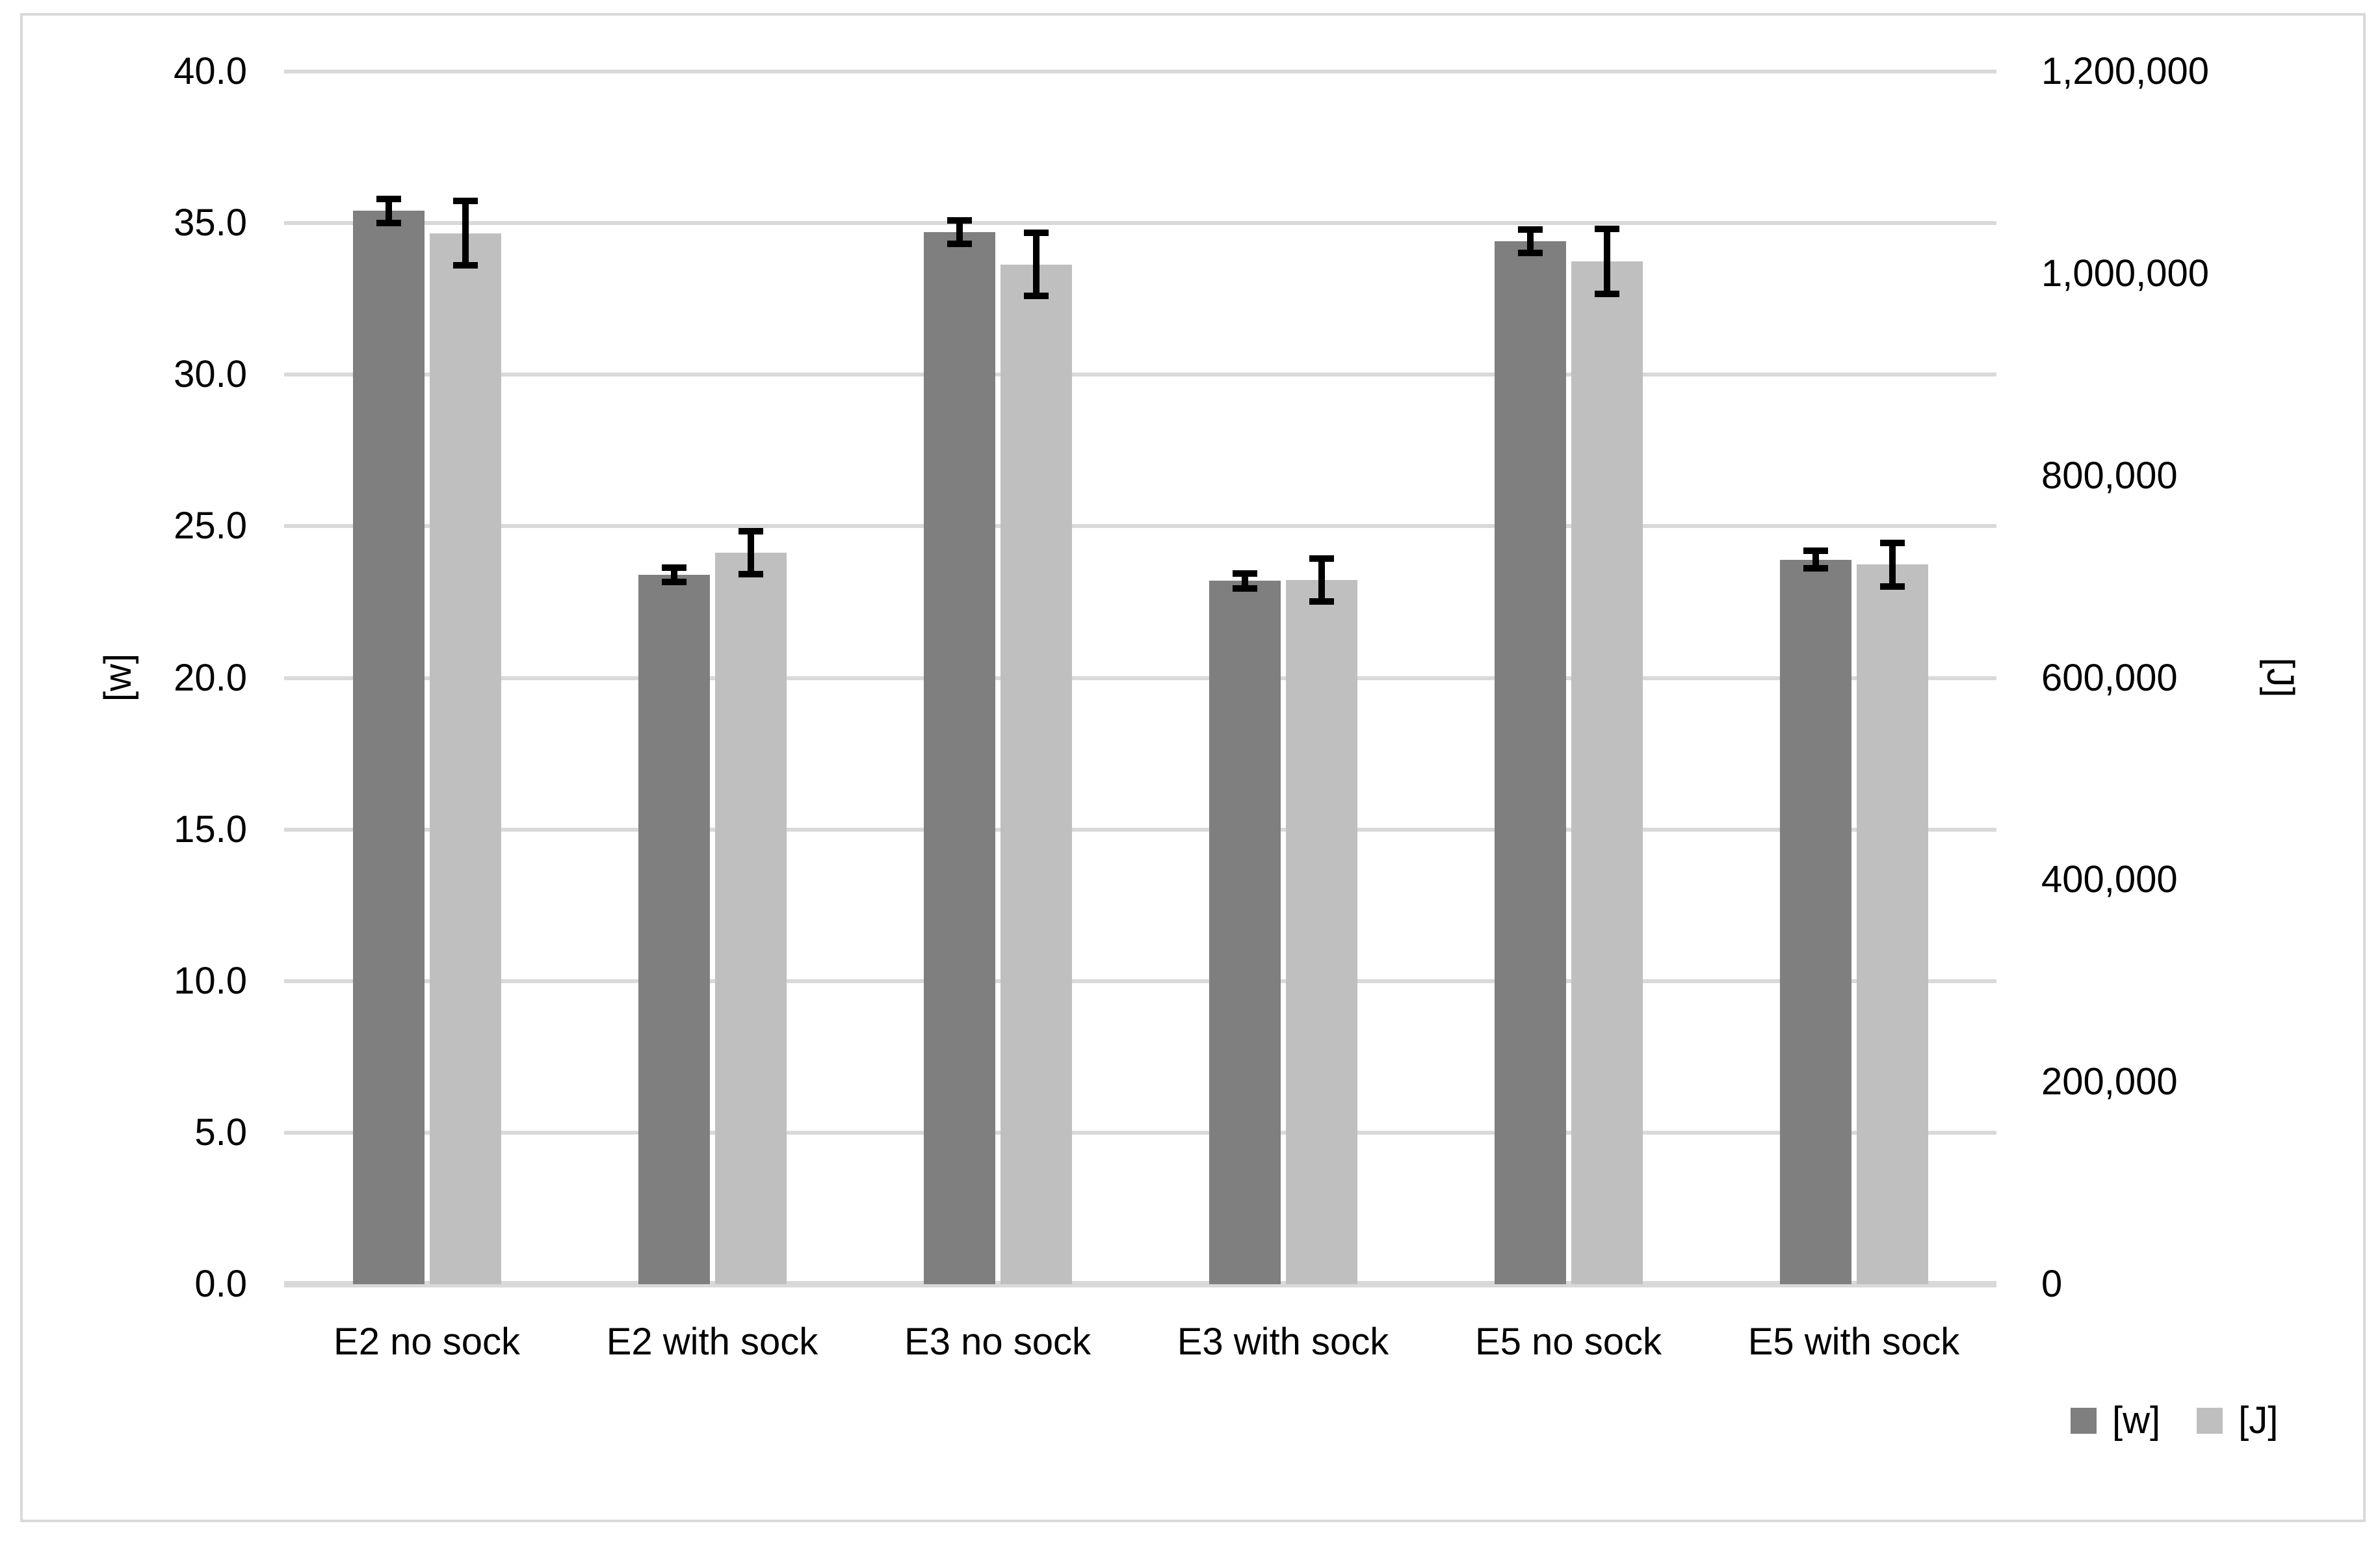 This screenshot has width=2380, height=1543. I want to click on bar-w-2-error-bar, so click(960, 233).